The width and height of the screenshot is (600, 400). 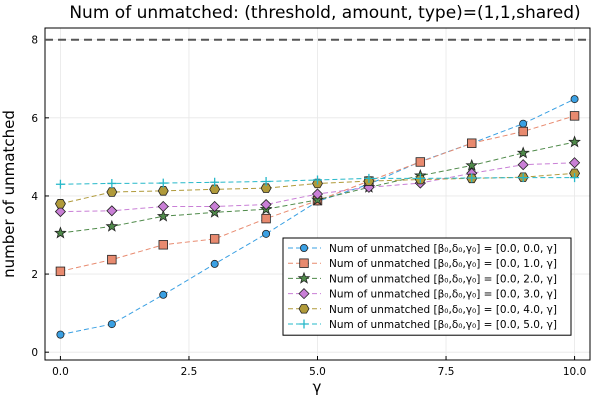 I want to click on x-axis-label: γ, so click(x=317, y=387).